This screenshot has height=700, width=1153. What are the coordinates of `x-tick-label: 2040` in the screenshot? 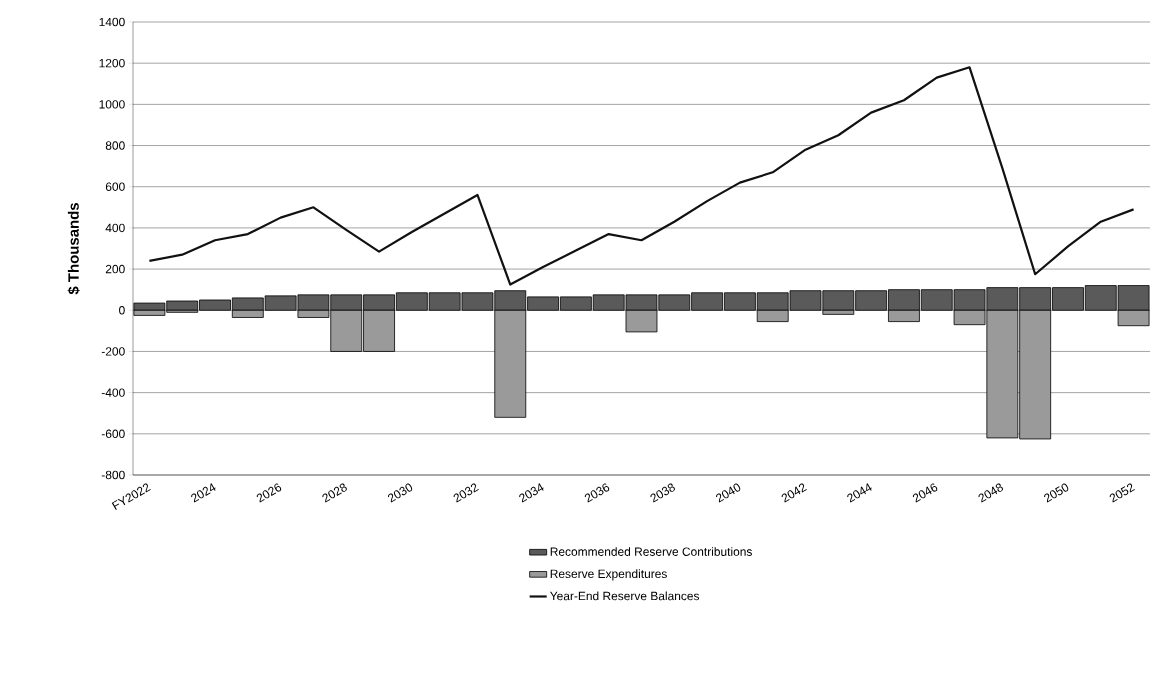 It's located at (728, 493).